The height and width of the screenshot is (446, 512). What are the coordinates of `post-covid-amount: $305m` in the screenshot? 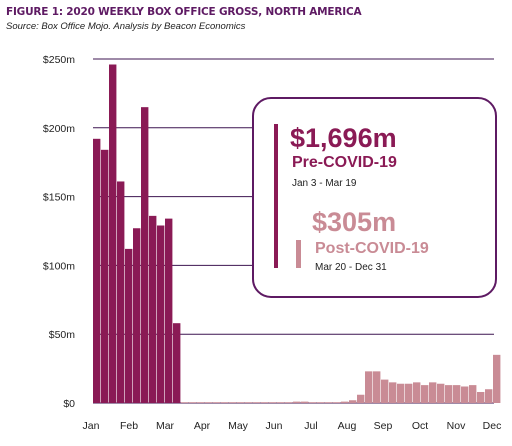 It's located at (354, 222).